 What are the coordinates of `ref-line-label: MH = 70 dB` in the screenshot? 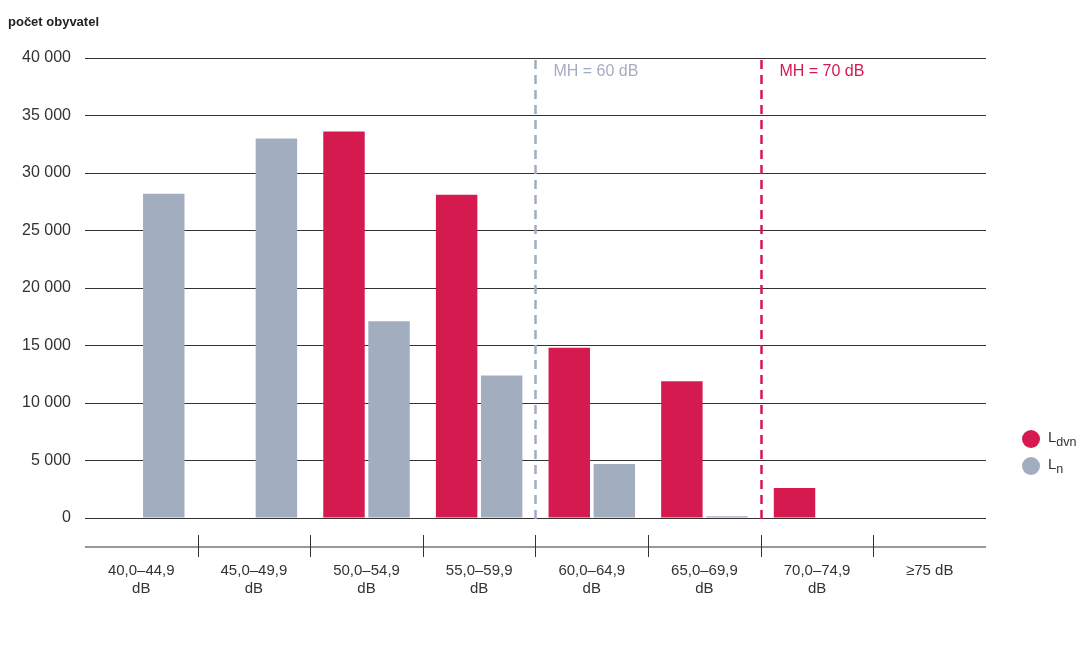 It's located at (822, 71).